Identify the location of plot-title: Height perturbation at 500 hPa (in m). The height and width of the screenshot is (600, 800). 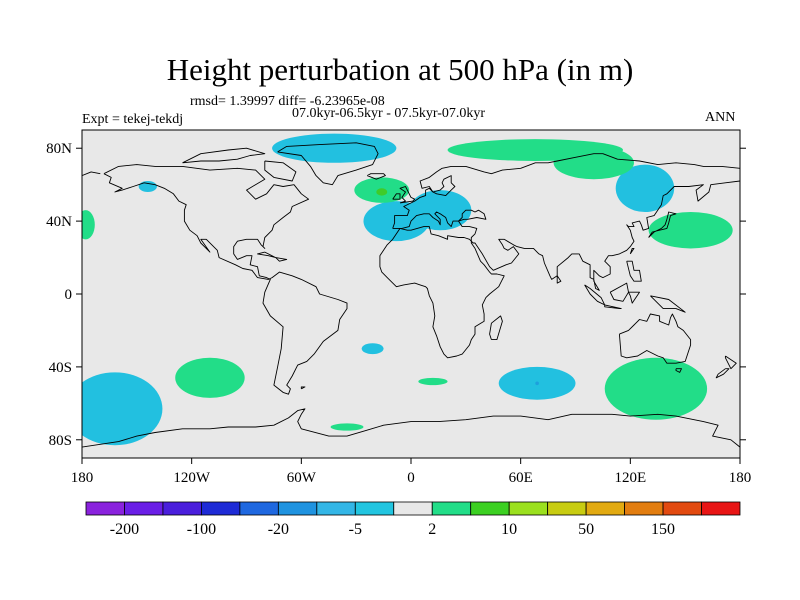
(400, 69).